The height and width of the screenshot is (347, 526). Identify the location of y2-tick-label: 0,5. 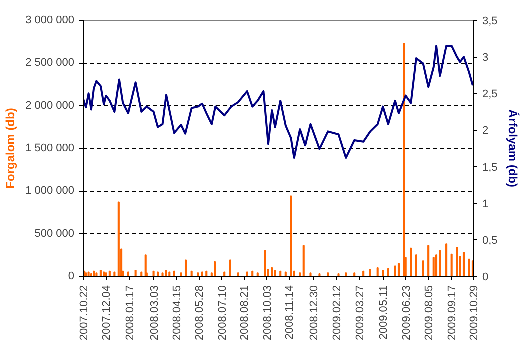
(490, 240).